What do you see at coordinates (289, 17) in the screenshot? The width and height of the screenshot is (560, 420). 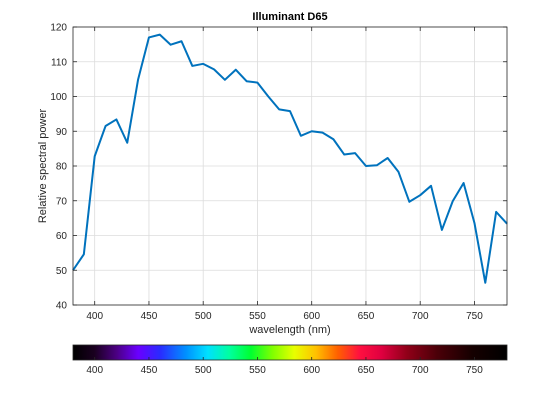 I see `chart-title: Illuminant D65` at bounding box center [289, 17].